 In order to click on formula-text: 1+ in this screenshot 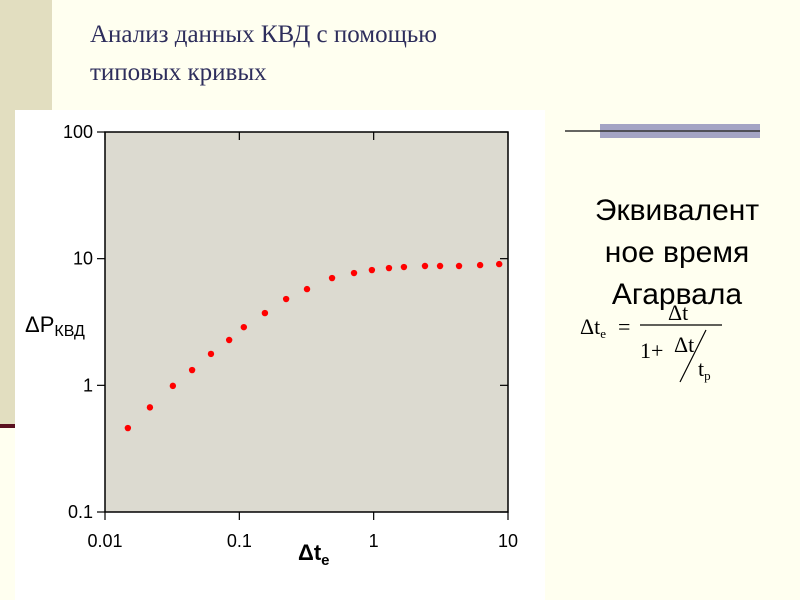, I will do `click(651, 350)`.